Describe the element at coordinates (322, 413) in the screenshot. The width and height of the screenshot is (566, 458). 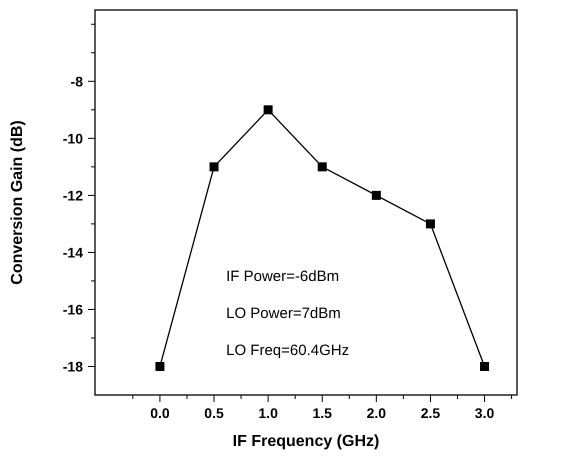
I see `x-tick-label: 1.5` at that location.